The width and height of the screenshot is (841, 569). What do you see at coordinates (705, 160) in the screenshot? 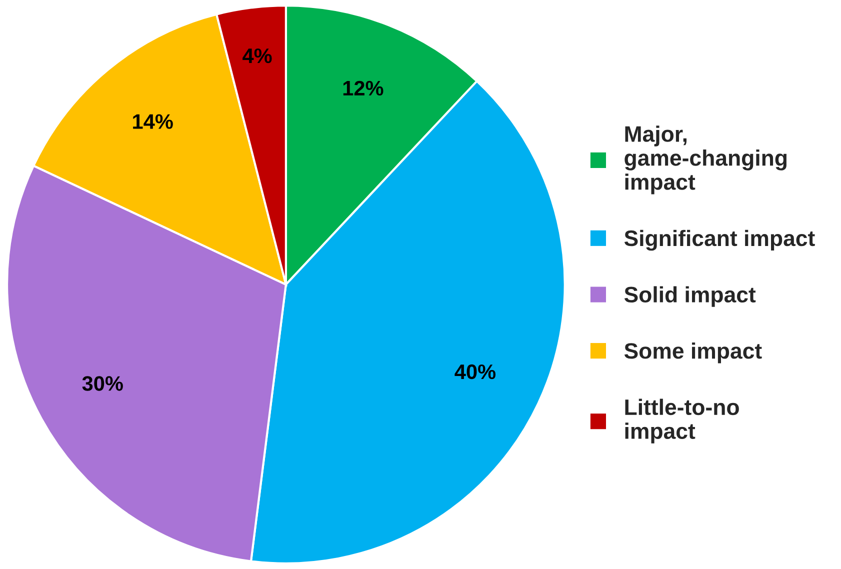
I see `legend-label: Major, game-changing impact` at bounding box center [705, 160].